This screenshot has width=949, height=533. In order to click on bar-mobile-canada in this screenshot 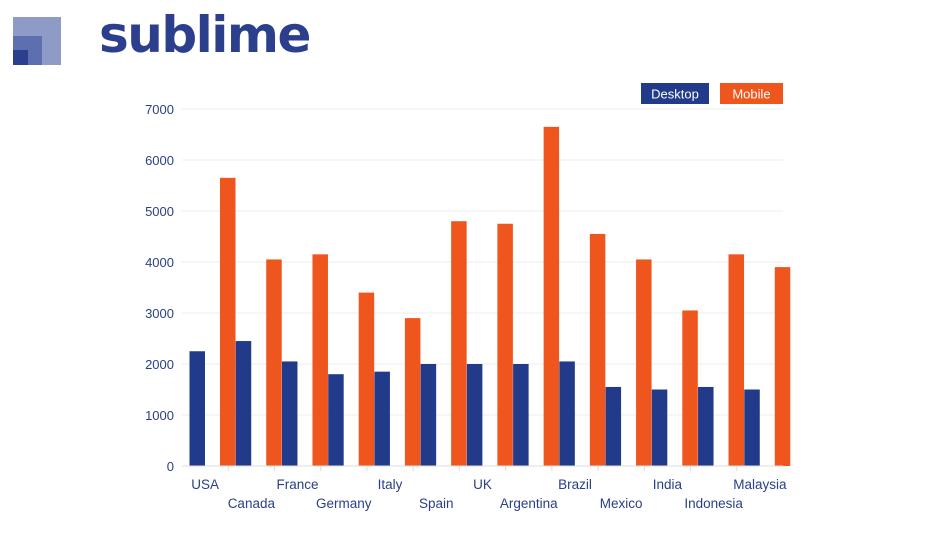, I will do `click(274, 362)`.